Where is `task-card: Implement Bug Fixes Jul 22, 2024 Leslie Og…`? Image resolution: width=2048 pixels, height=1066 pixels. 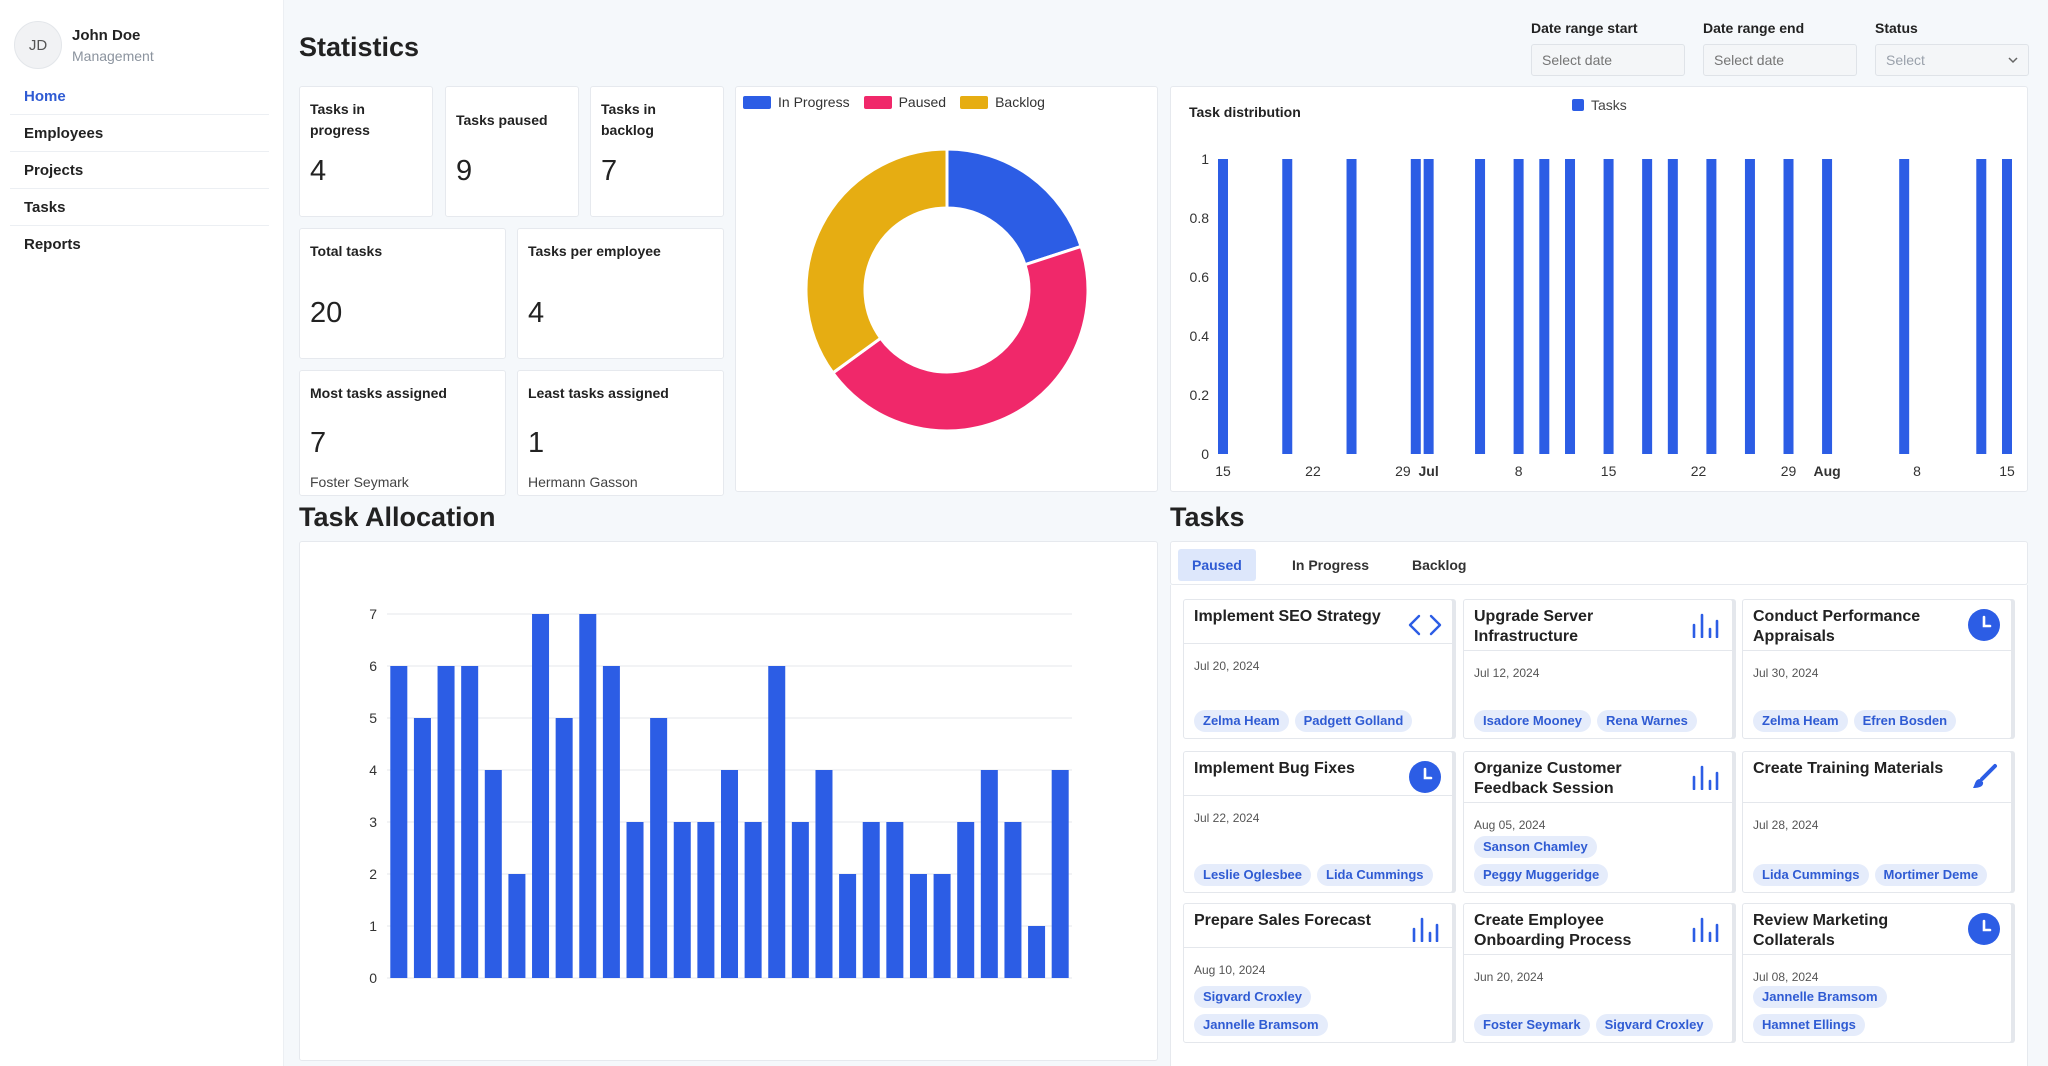
task-card: Implement Bug Fixes Jul 22, 2024 Leslie Og… is located at coordinates (1318, 822).